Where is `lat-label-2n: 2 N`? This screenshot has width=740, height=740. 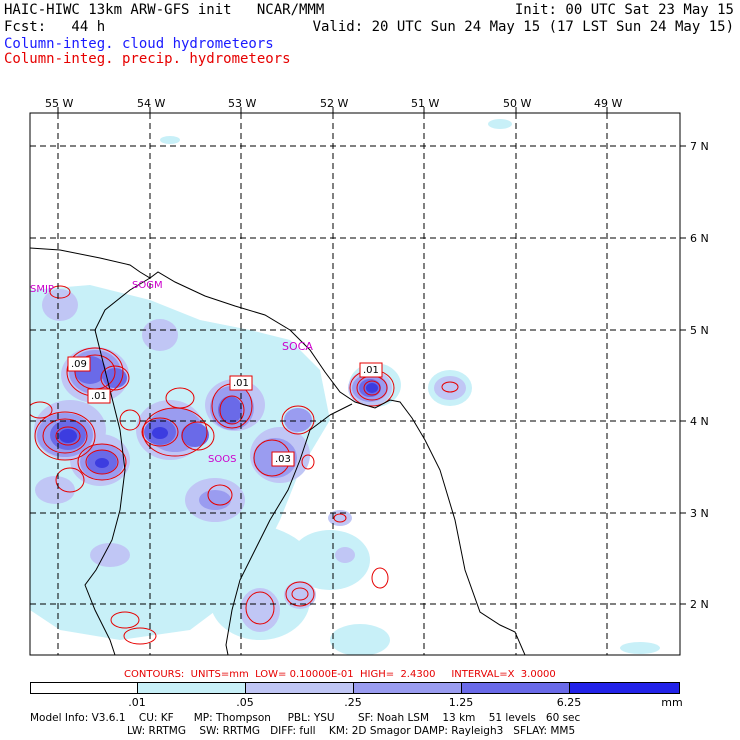 lat-label-2n: 2 N is located at coordinates (699, 604).